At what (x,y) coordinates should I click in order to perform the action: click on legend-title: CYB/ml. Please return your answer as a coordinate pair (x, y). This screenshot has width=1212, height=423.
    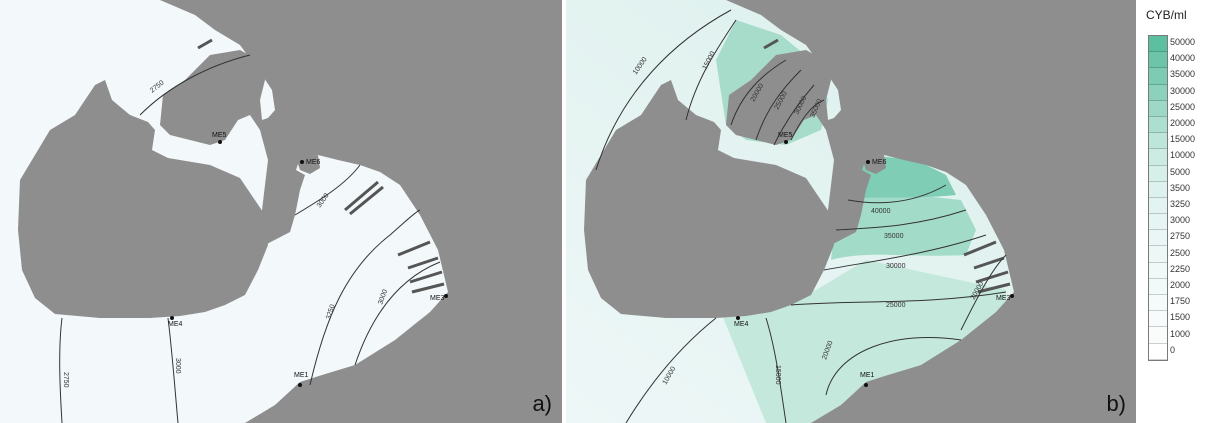
    Looking at the image, I should click on (1166, 15).